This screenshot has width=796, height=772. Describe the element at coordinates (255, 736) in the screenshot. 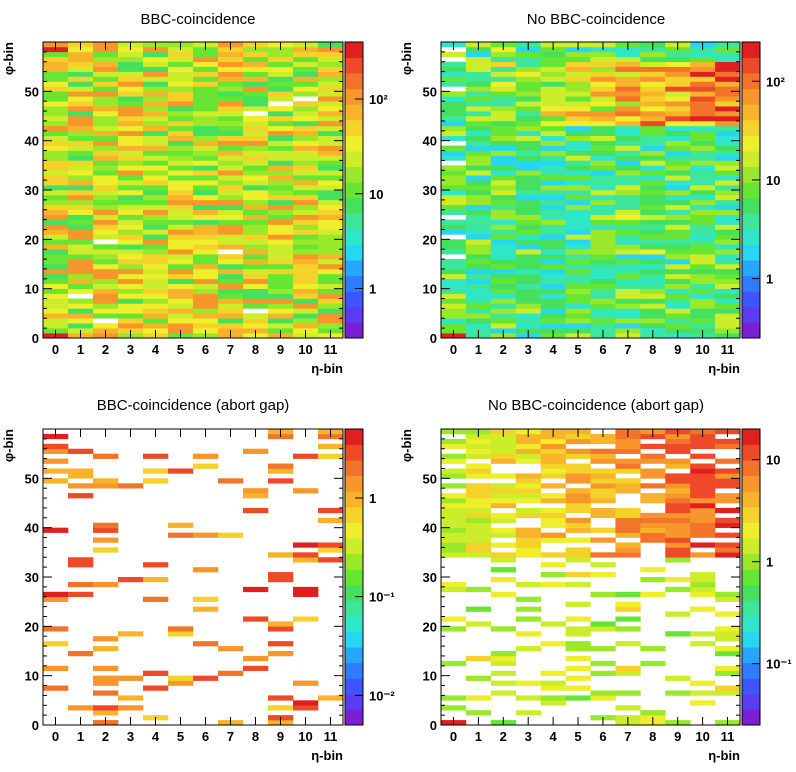

I see `x-tick-label: 8` at that location.